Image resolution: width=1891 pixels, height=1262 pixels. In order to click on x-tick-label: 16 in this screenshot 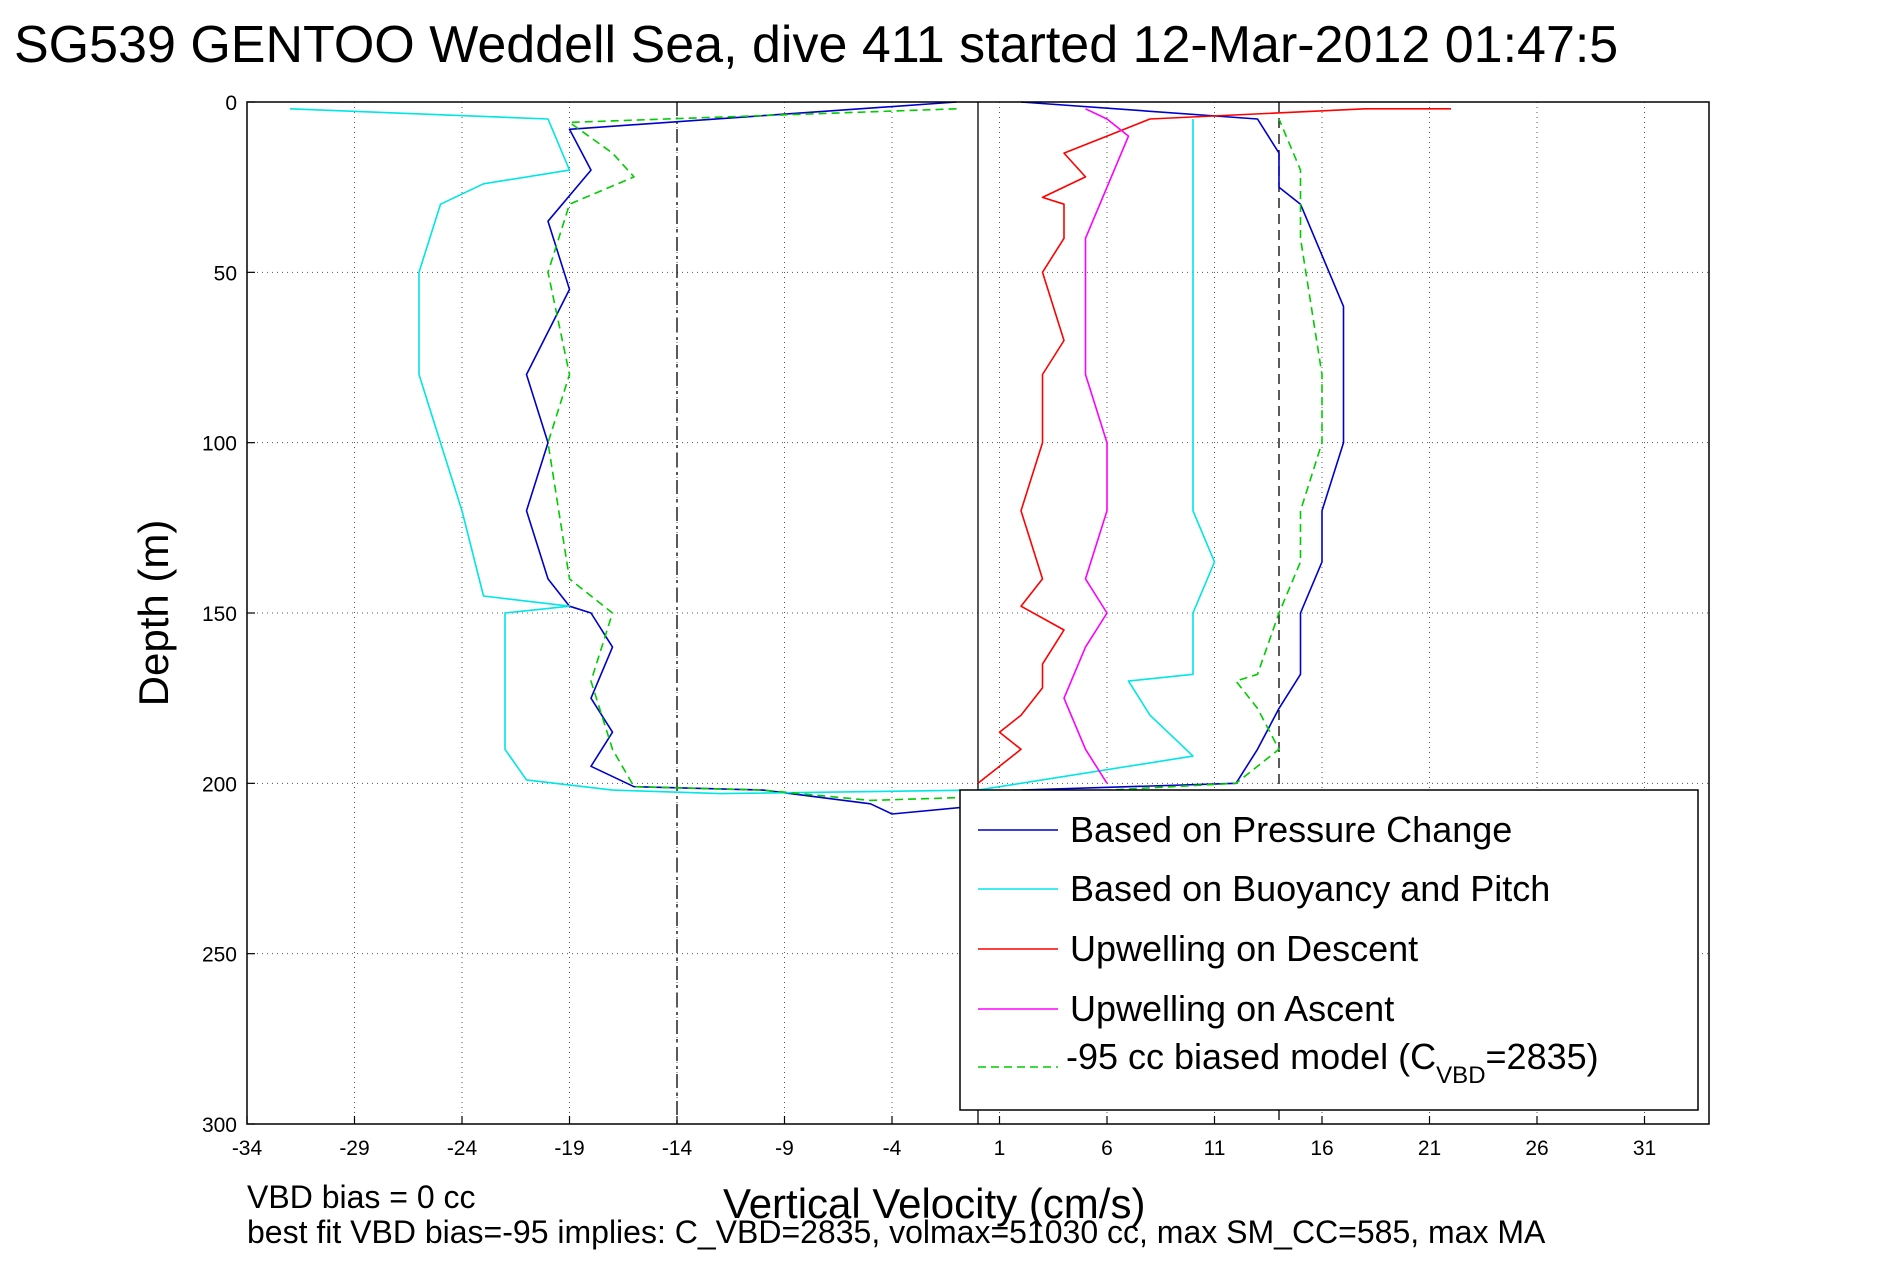, I will do `click(1321, 1148)`.